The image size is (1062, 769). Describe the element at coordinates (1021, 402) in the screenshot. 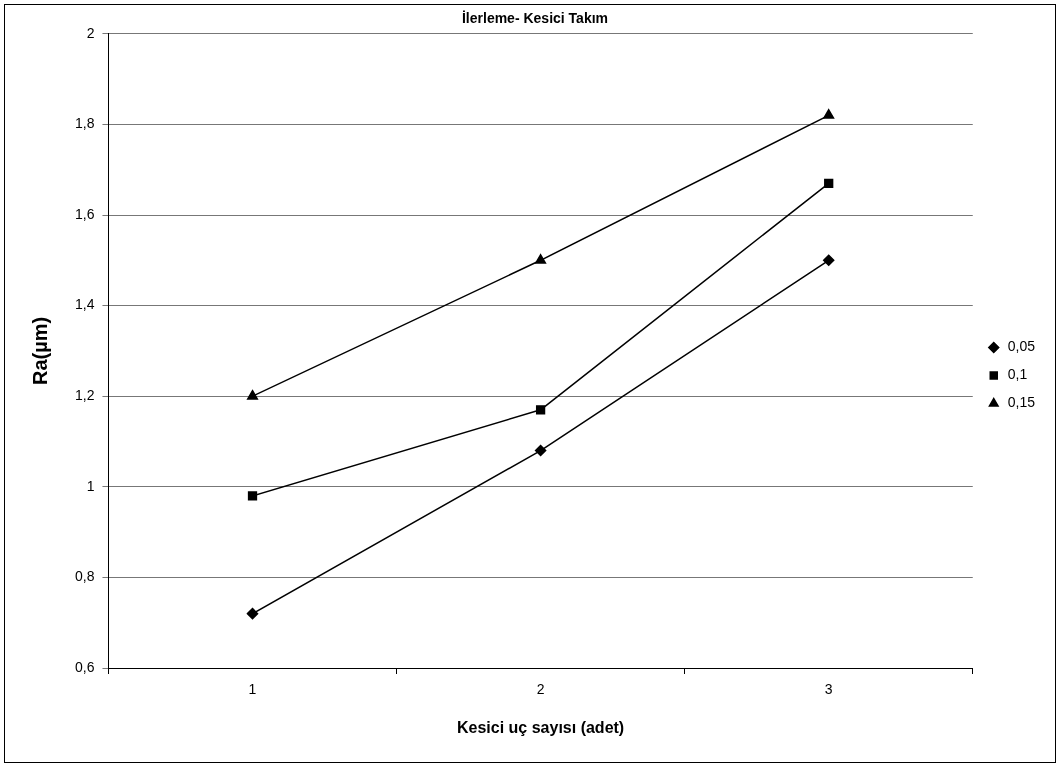

I see `legend-label: 0,15` at that location.